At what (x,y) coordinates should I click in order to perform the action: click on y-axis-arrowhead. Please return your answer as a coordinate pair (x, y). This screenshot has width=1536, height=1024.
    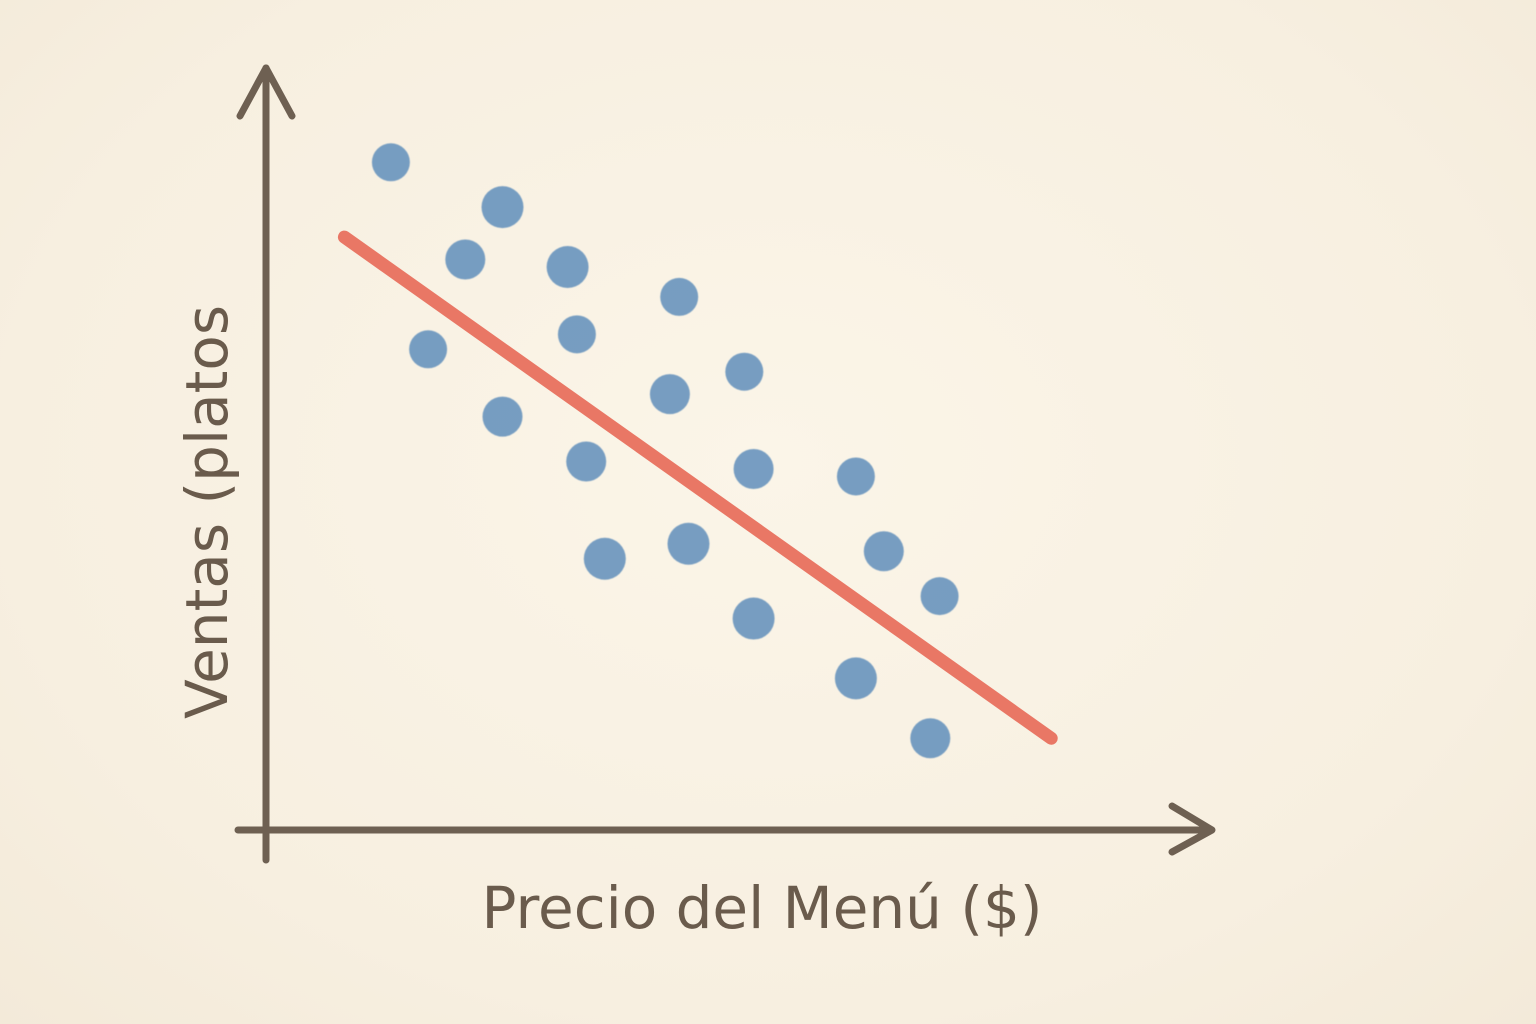
    Looking at the image, I should click on (266, 92).